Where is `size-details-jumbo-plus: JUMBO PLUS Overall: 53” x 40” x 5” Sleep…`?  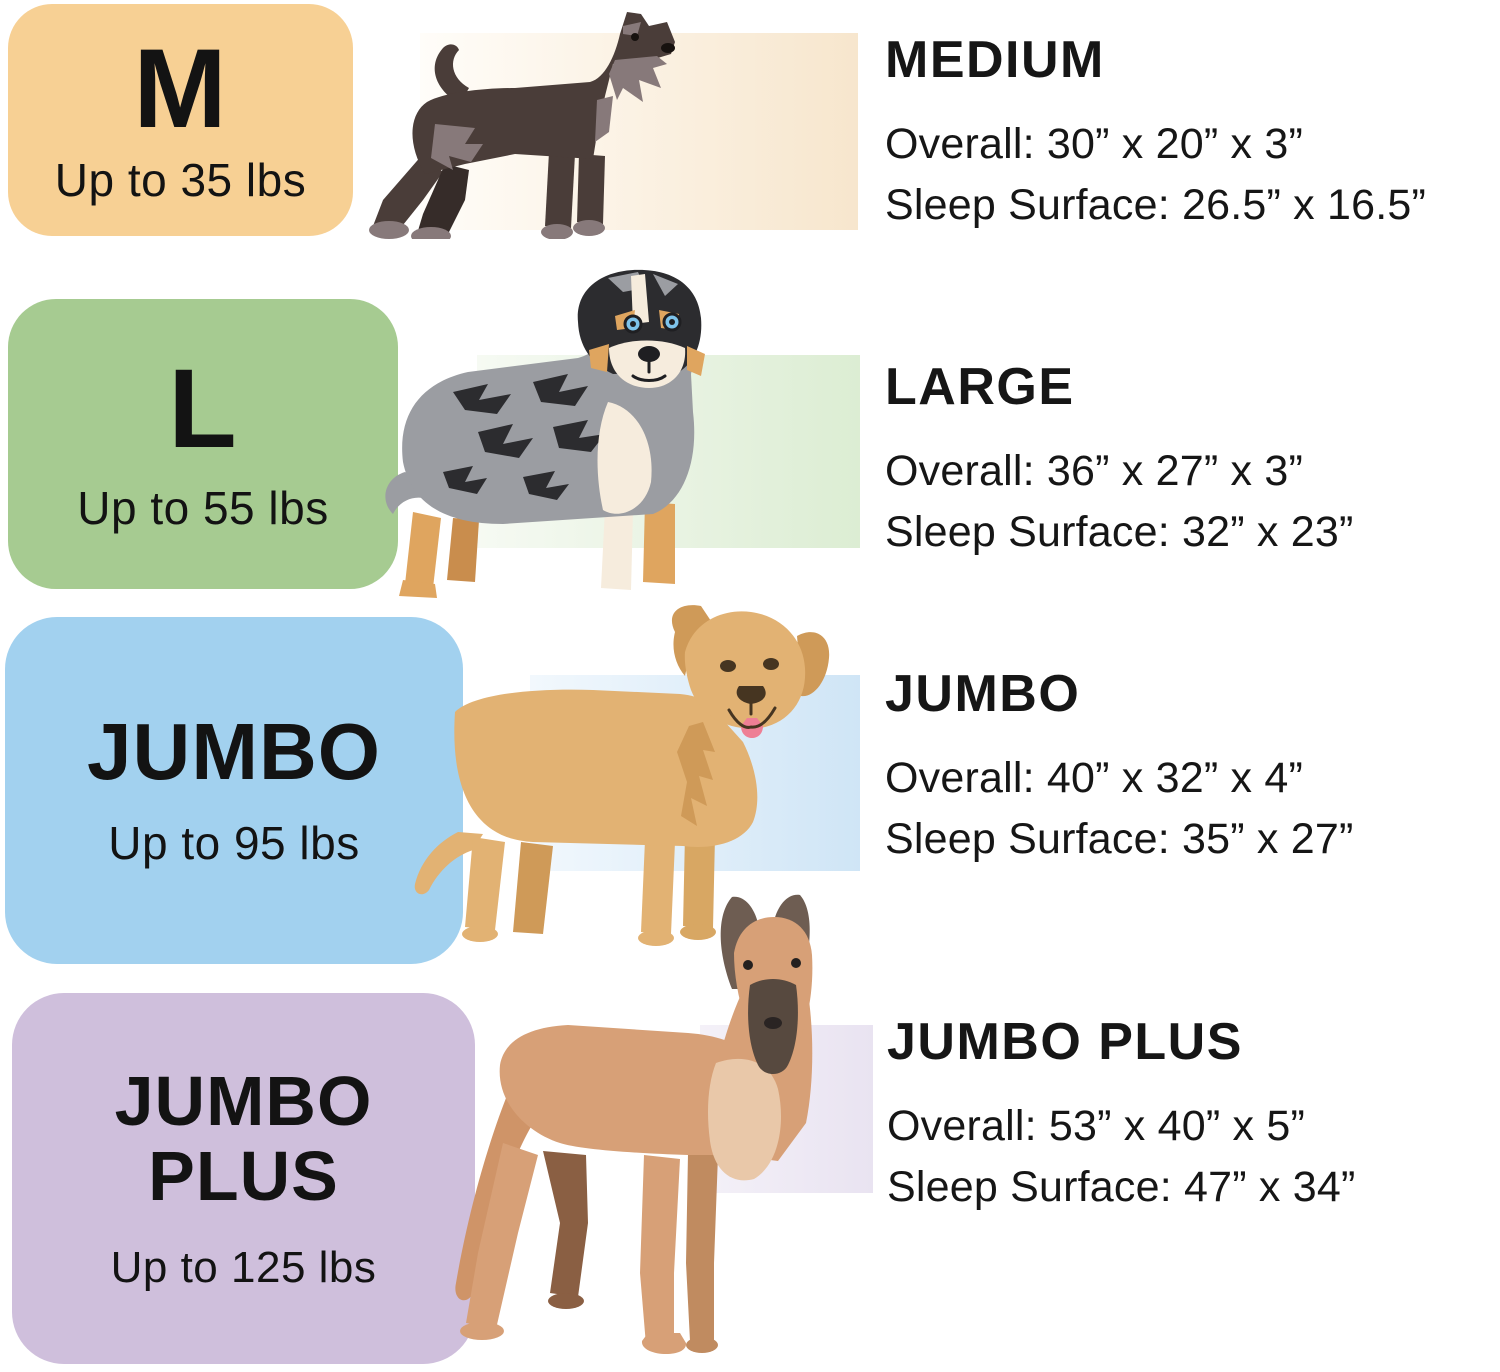 size-details-jumbo-plus: JUMBO PLUS Overall: 53” x 40” x 5” Sleep… is located at coordinates (1121, 1115).